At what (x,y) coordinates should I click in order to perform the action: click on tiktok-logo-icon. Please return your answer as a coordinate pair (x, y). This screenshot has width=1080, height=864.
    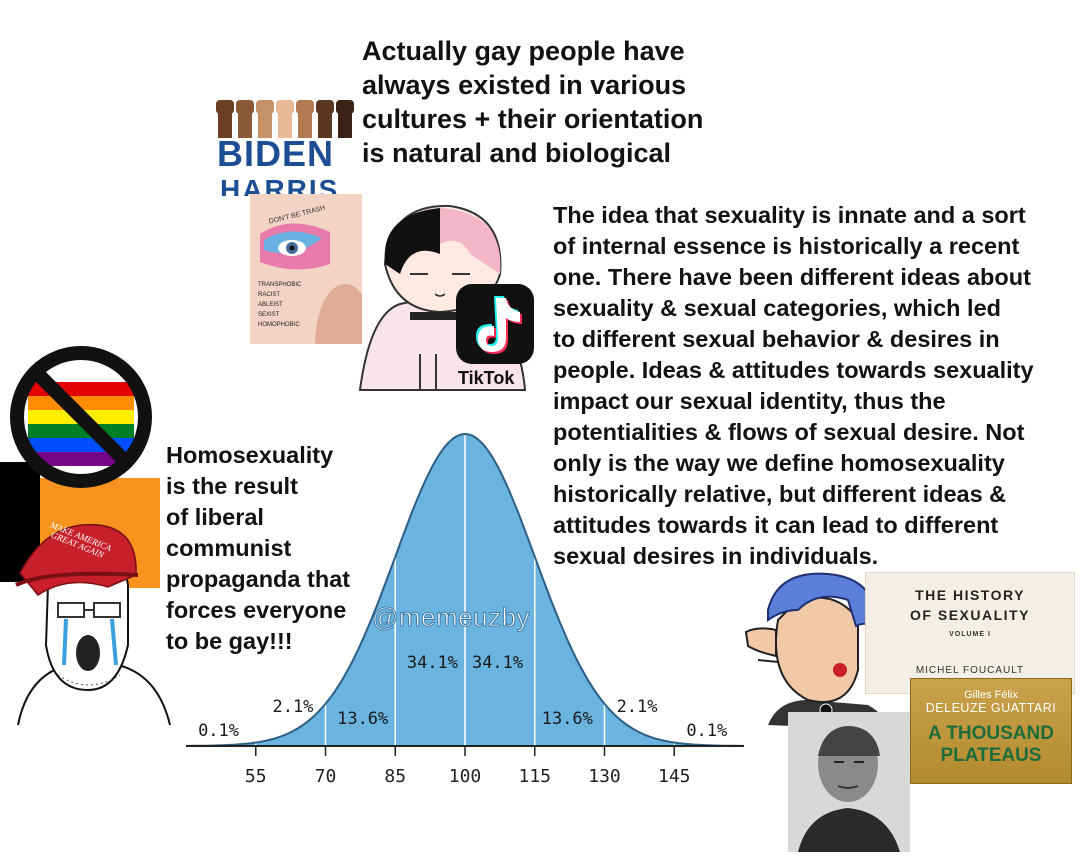
    Looking at the image, I should click on (495, 324).